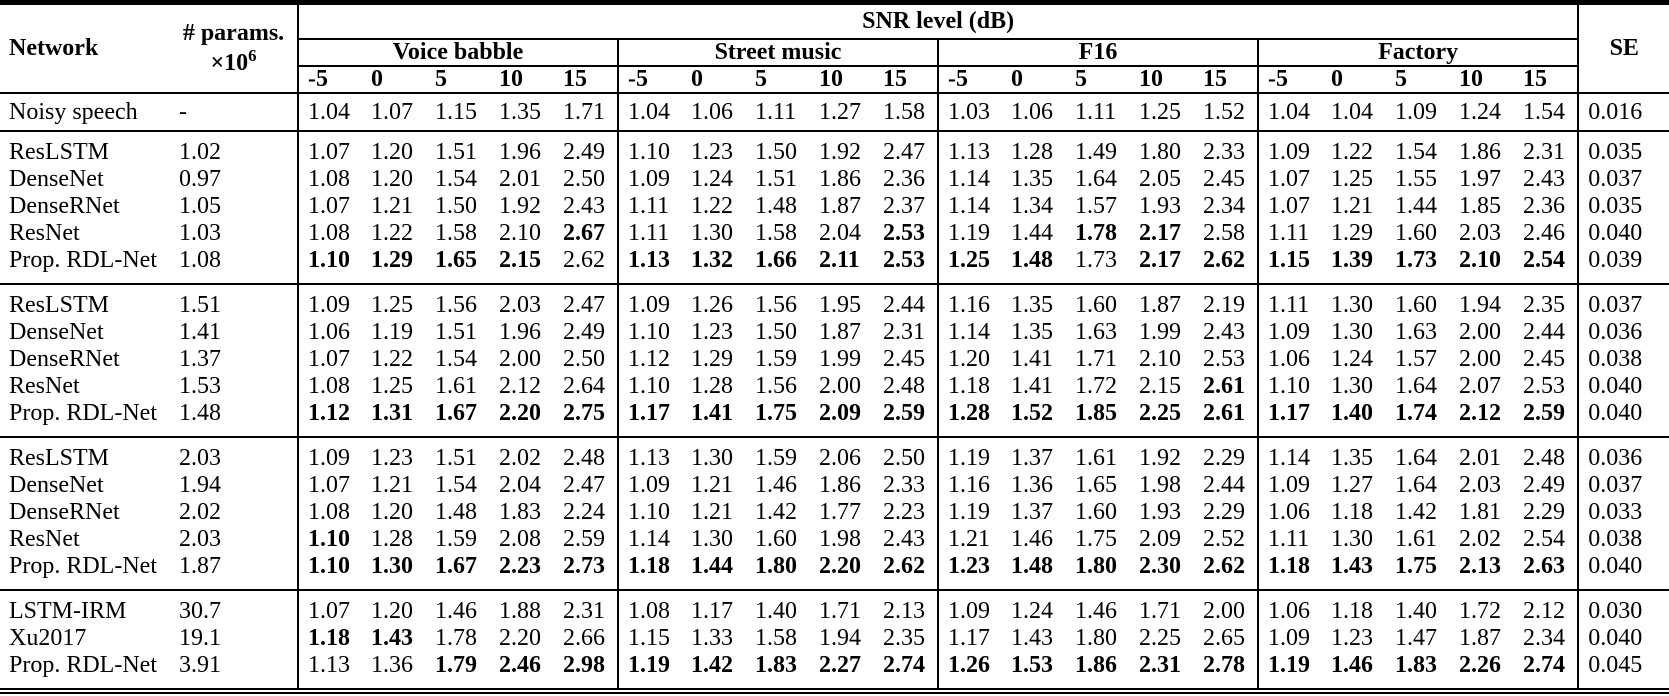  Describe the element at coordinates (776, 206) in the screenshot. I see `metric-cell: 1.48` at that location.